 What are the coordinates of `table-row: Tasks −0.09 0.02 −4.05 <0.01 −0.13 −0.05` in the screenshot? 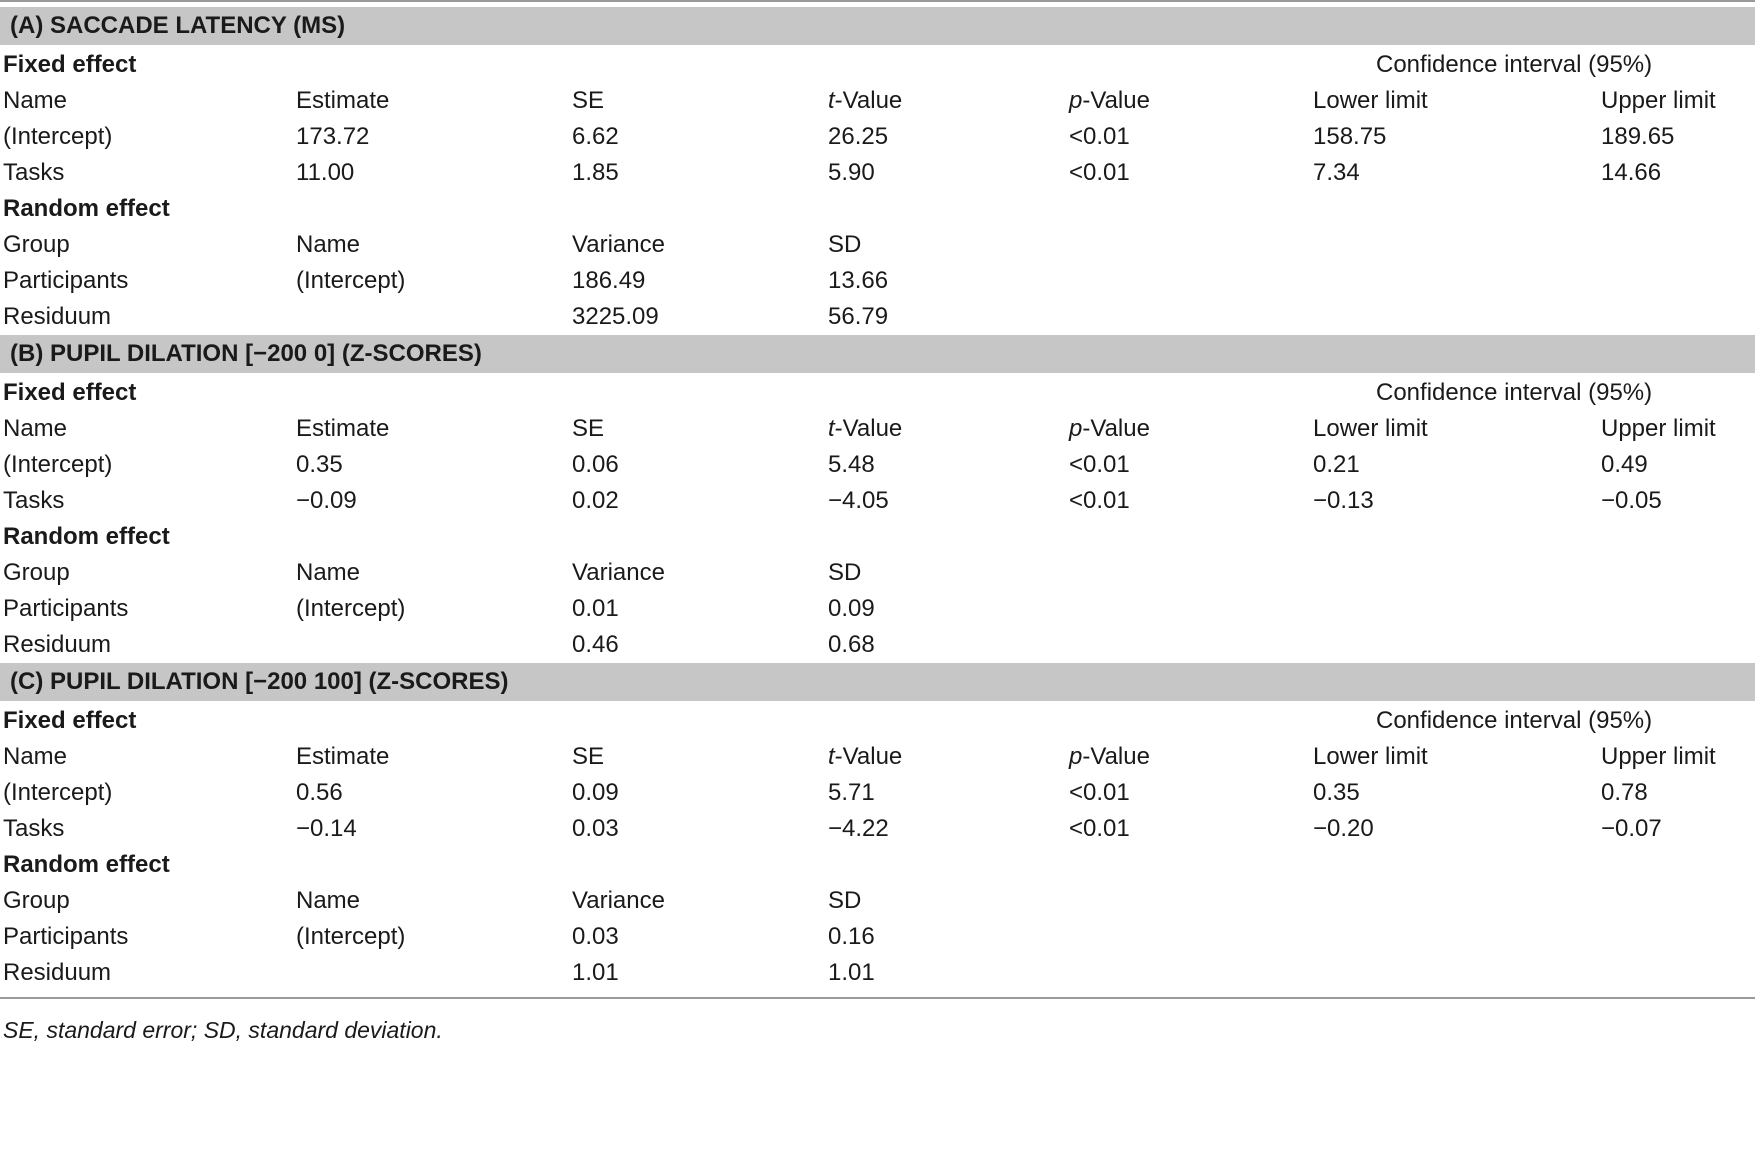 It's located at (877, 501).